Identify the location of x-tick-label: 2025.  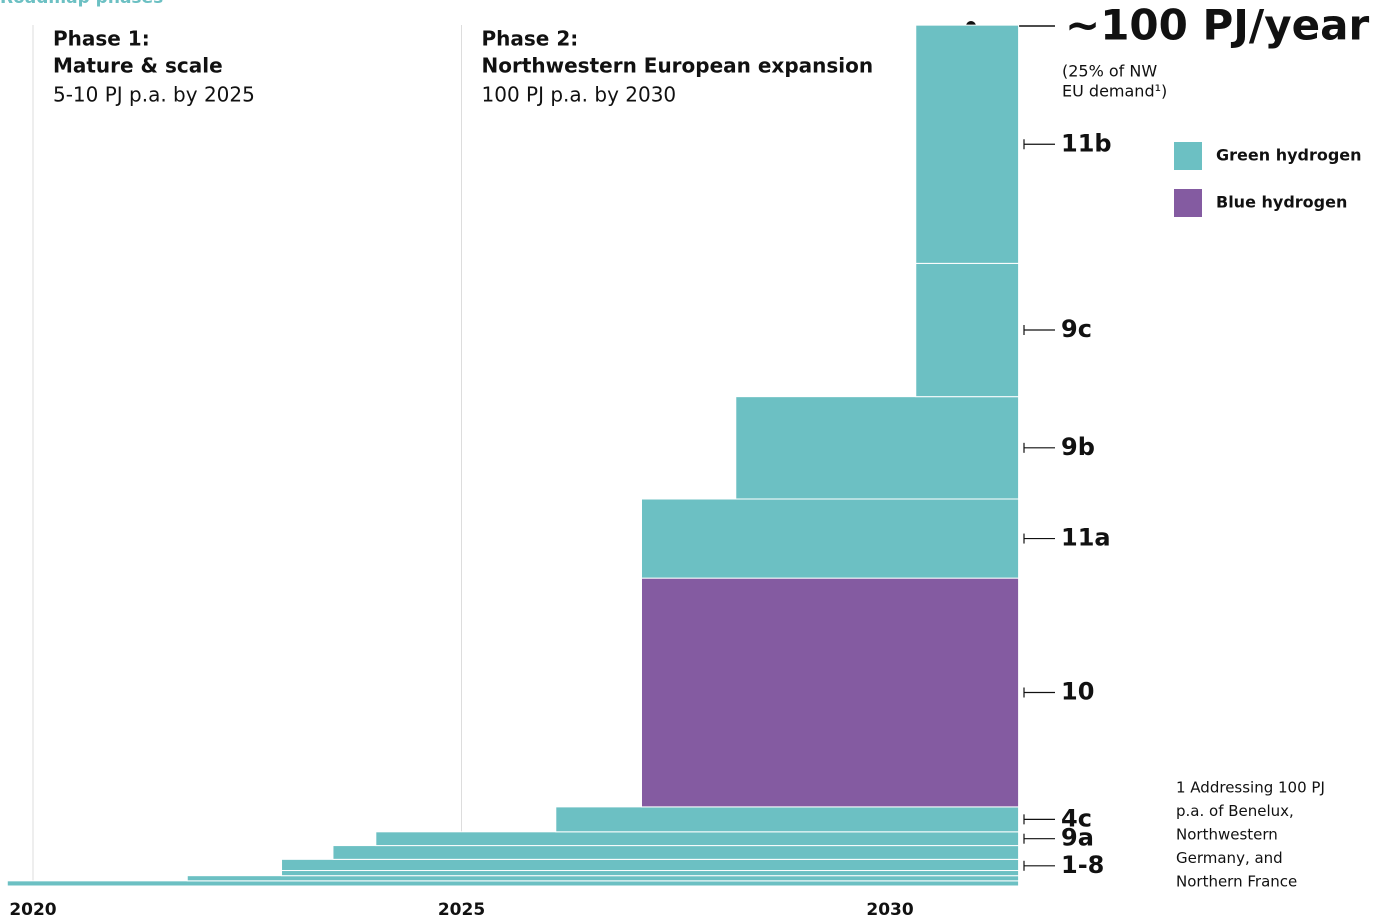
(461, 910).